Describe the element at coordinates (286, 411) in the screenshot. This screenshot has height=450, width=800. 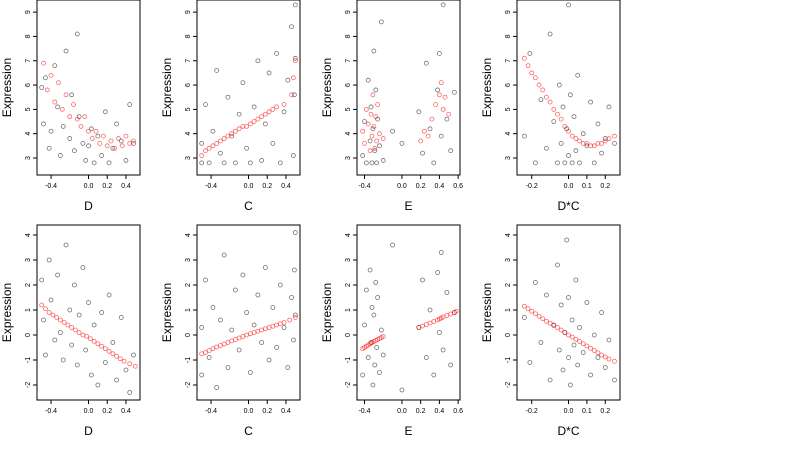
I see `x-tick-label: 0.4` at that location.